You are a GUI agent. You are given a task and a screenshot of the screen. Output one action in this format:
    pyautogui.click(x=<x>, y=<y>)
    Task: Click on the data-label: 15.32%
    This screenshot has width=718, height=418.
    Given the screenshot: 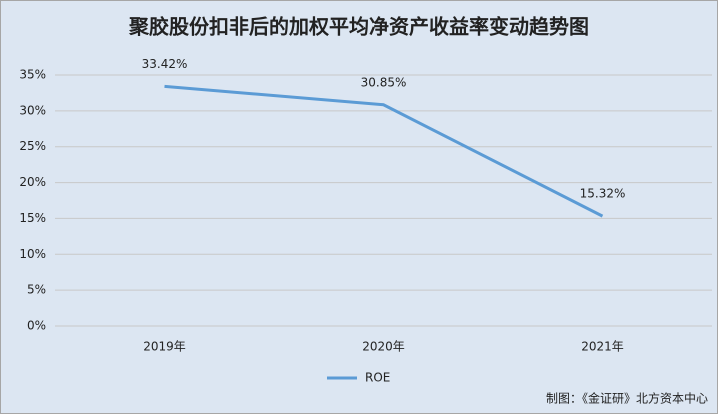 What is the action you would take?
    pyautogui.click(x=603, y=194)
    